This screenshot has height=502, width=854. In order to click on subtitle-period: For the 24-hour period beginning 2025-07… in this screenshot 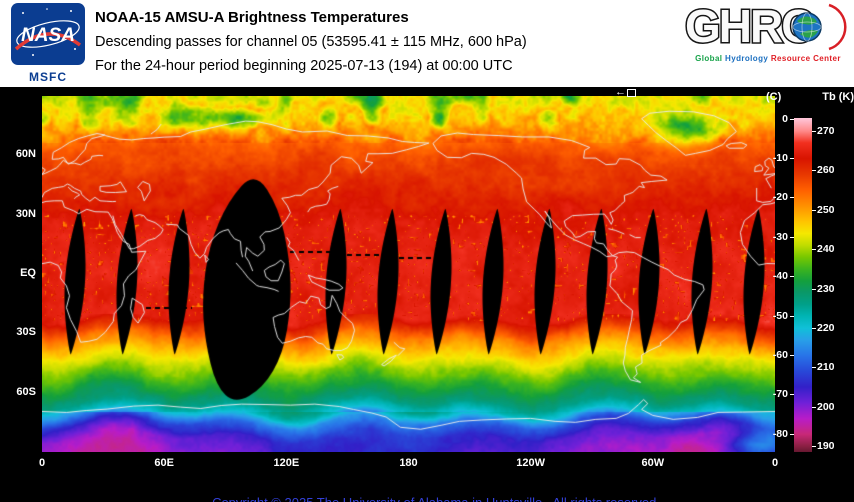, I will do `click(304, 66)`.